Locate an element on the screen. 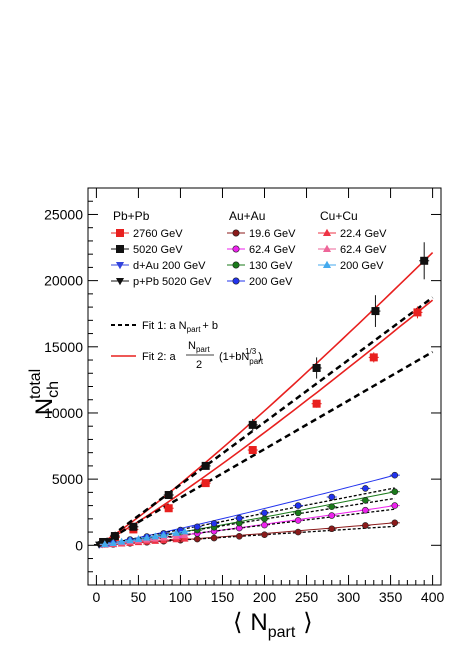  x-axis-title-sub: part is located at coordinates (282, 632).